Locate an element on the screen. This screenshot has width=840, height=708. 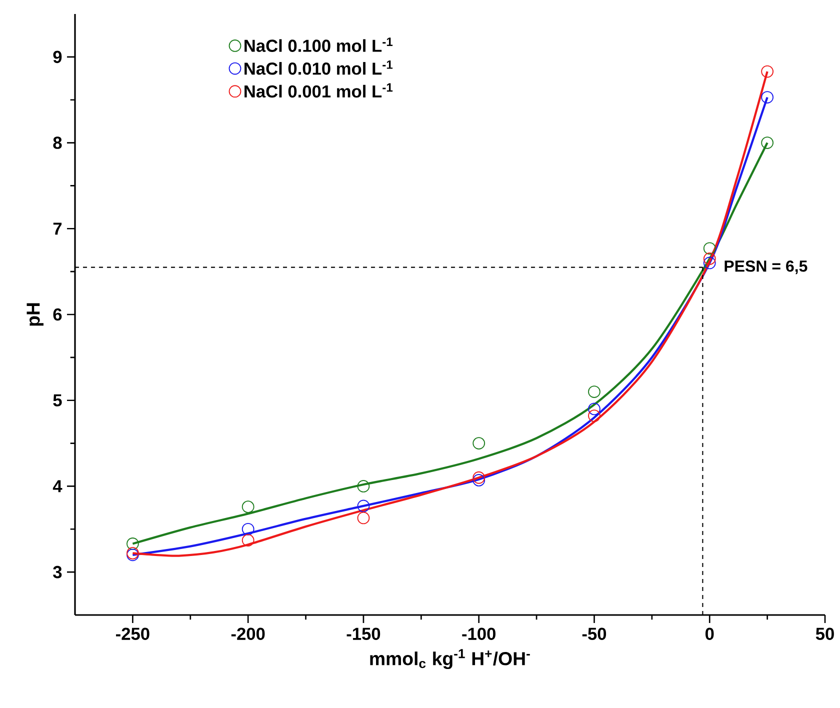
y-tick-label: 4 is located at coordinates (57, 486).